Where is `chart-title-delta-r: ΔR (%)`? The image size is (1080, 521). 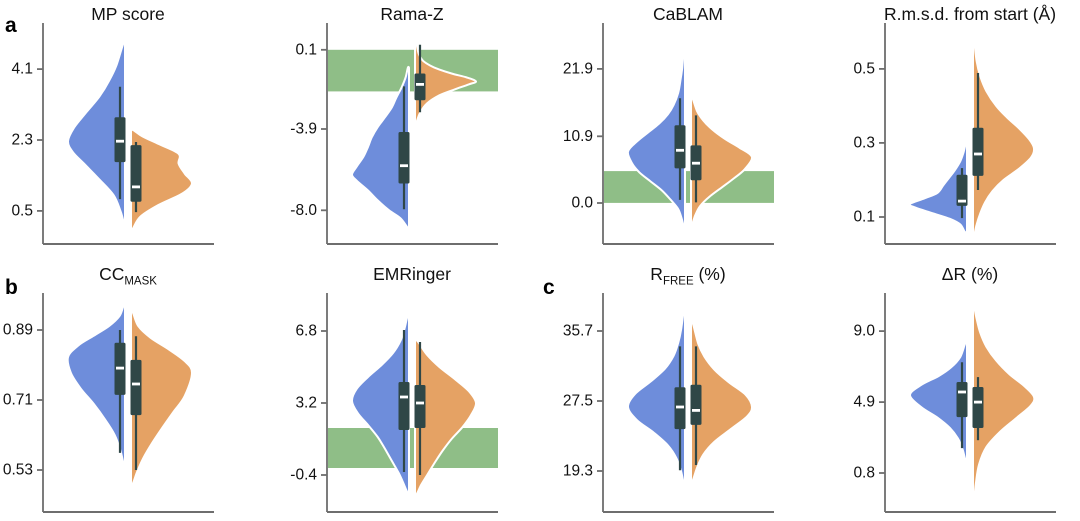 chart-title-delta-r: ΔR (%) is located at coordinates (957, 278).